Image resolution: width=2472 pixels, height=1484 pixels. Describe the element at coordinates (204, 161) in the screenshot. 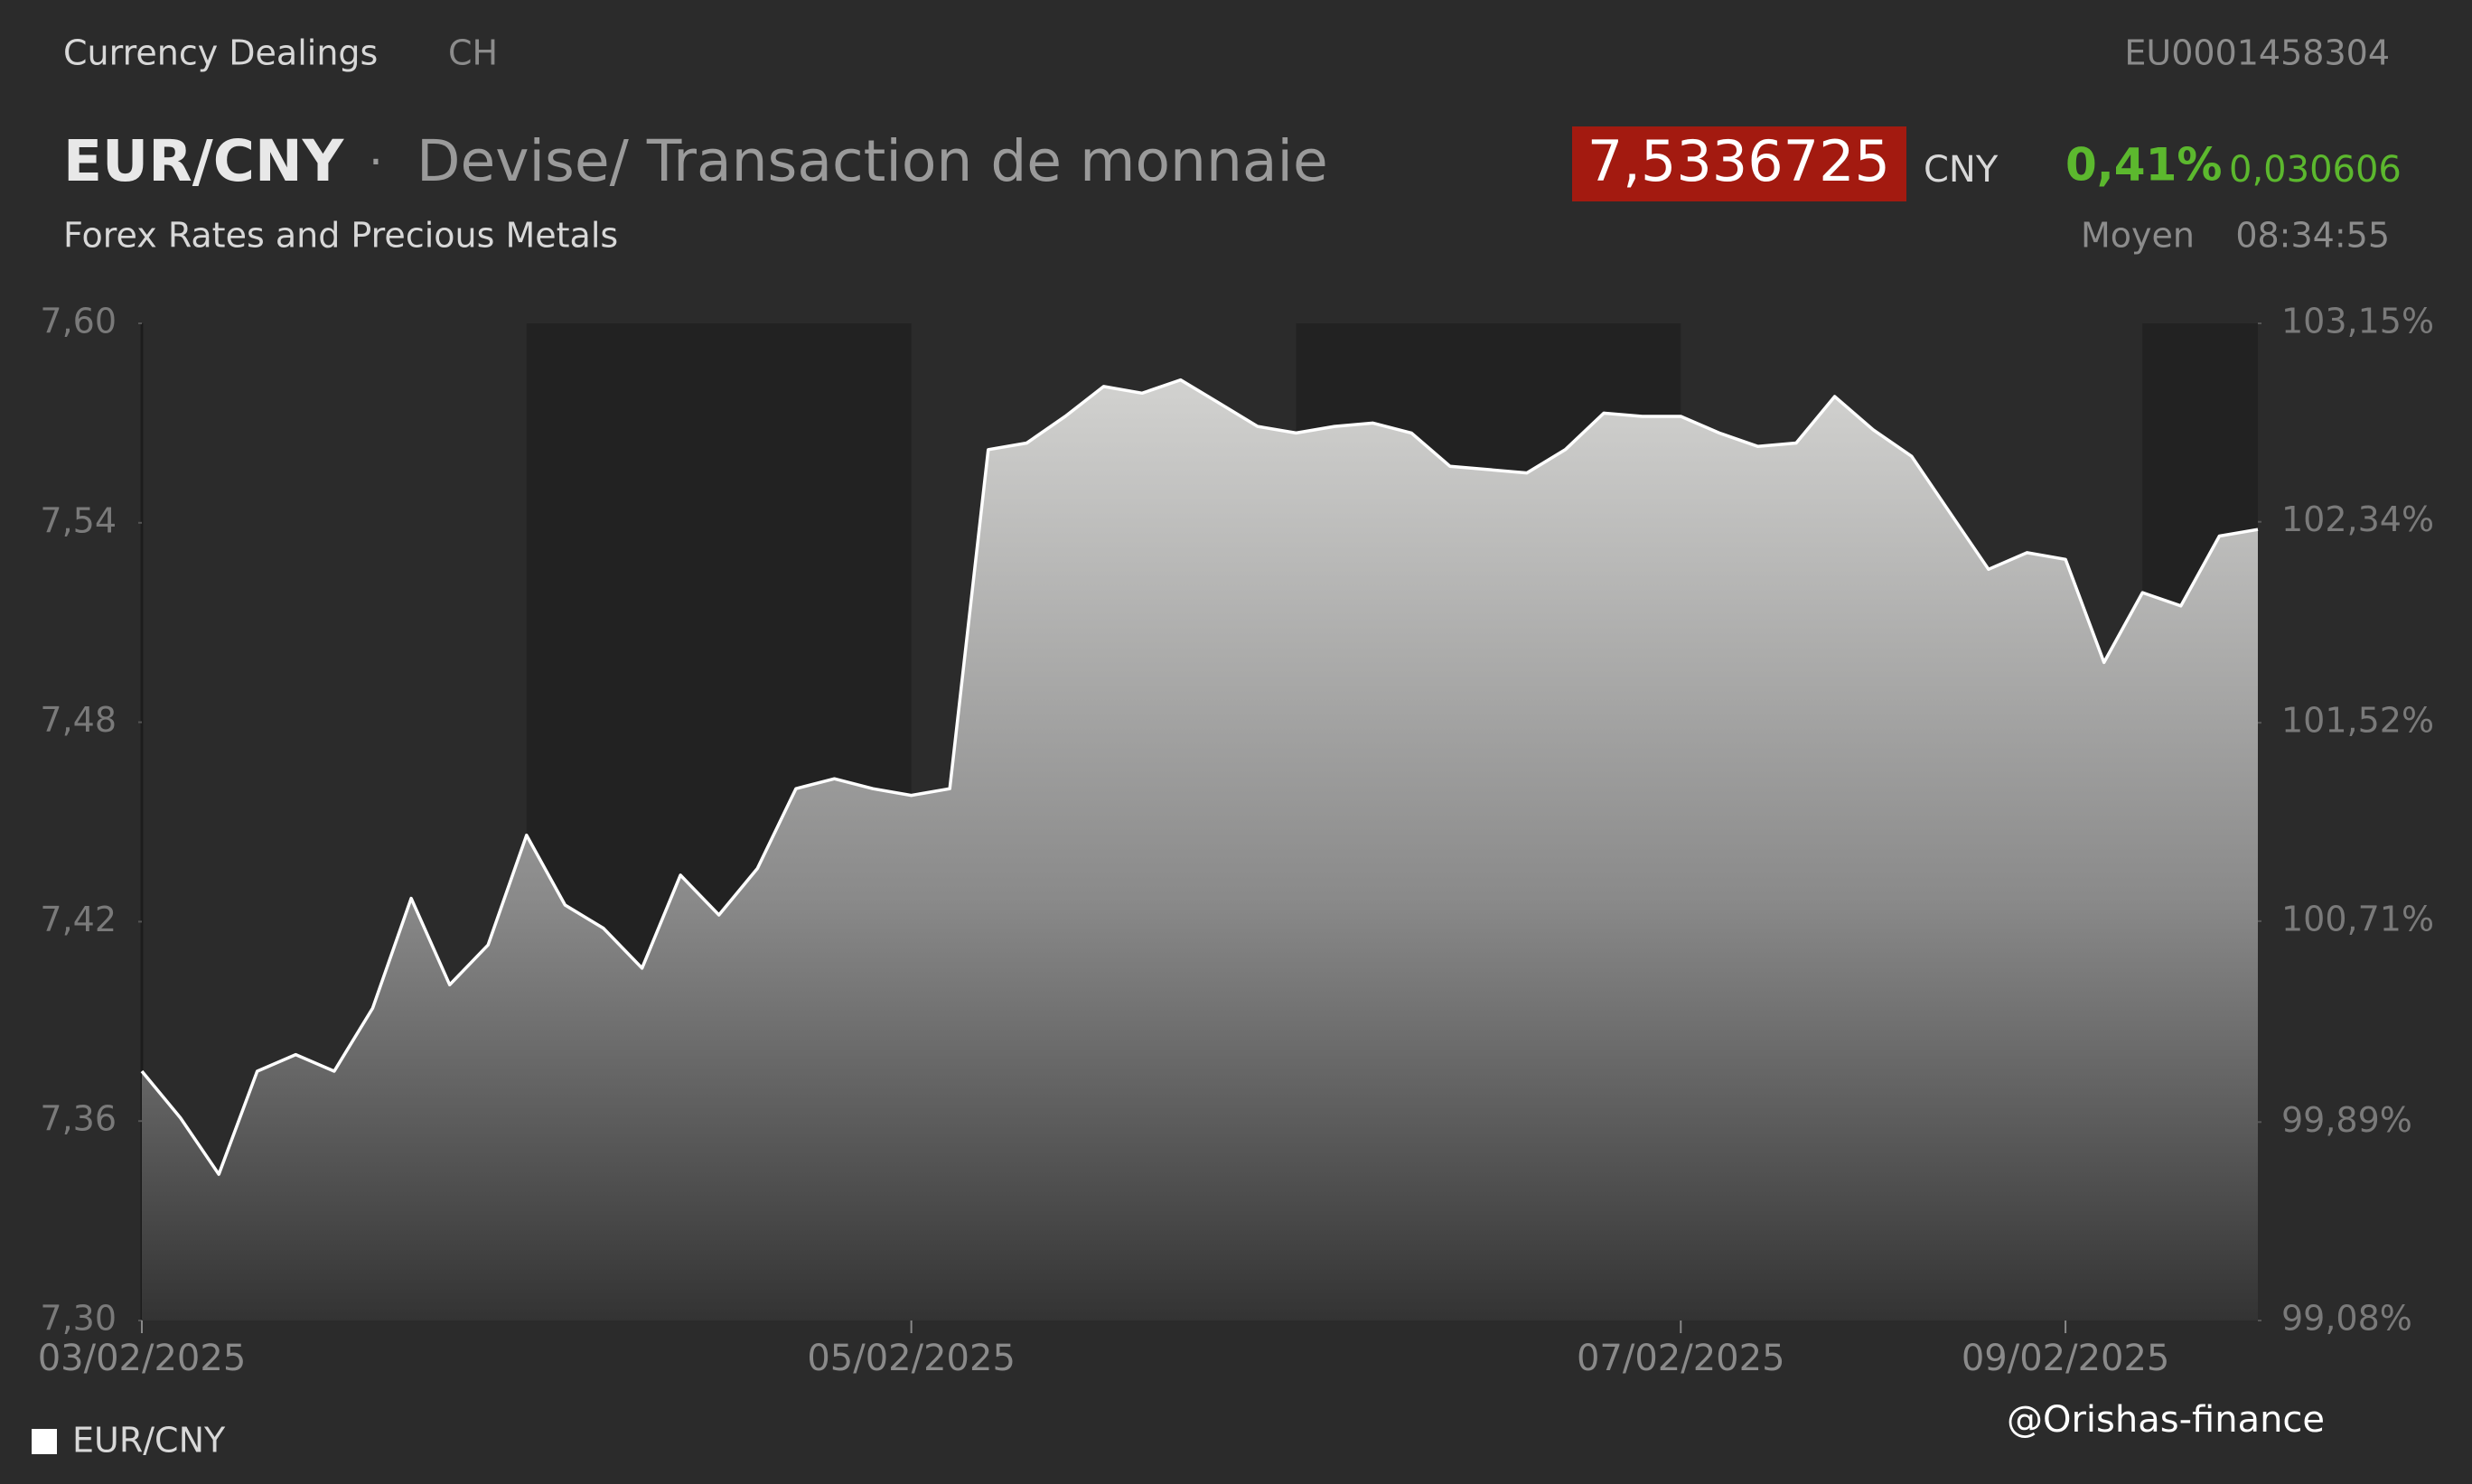

I see `symbol: EUR/CNY` at that location.